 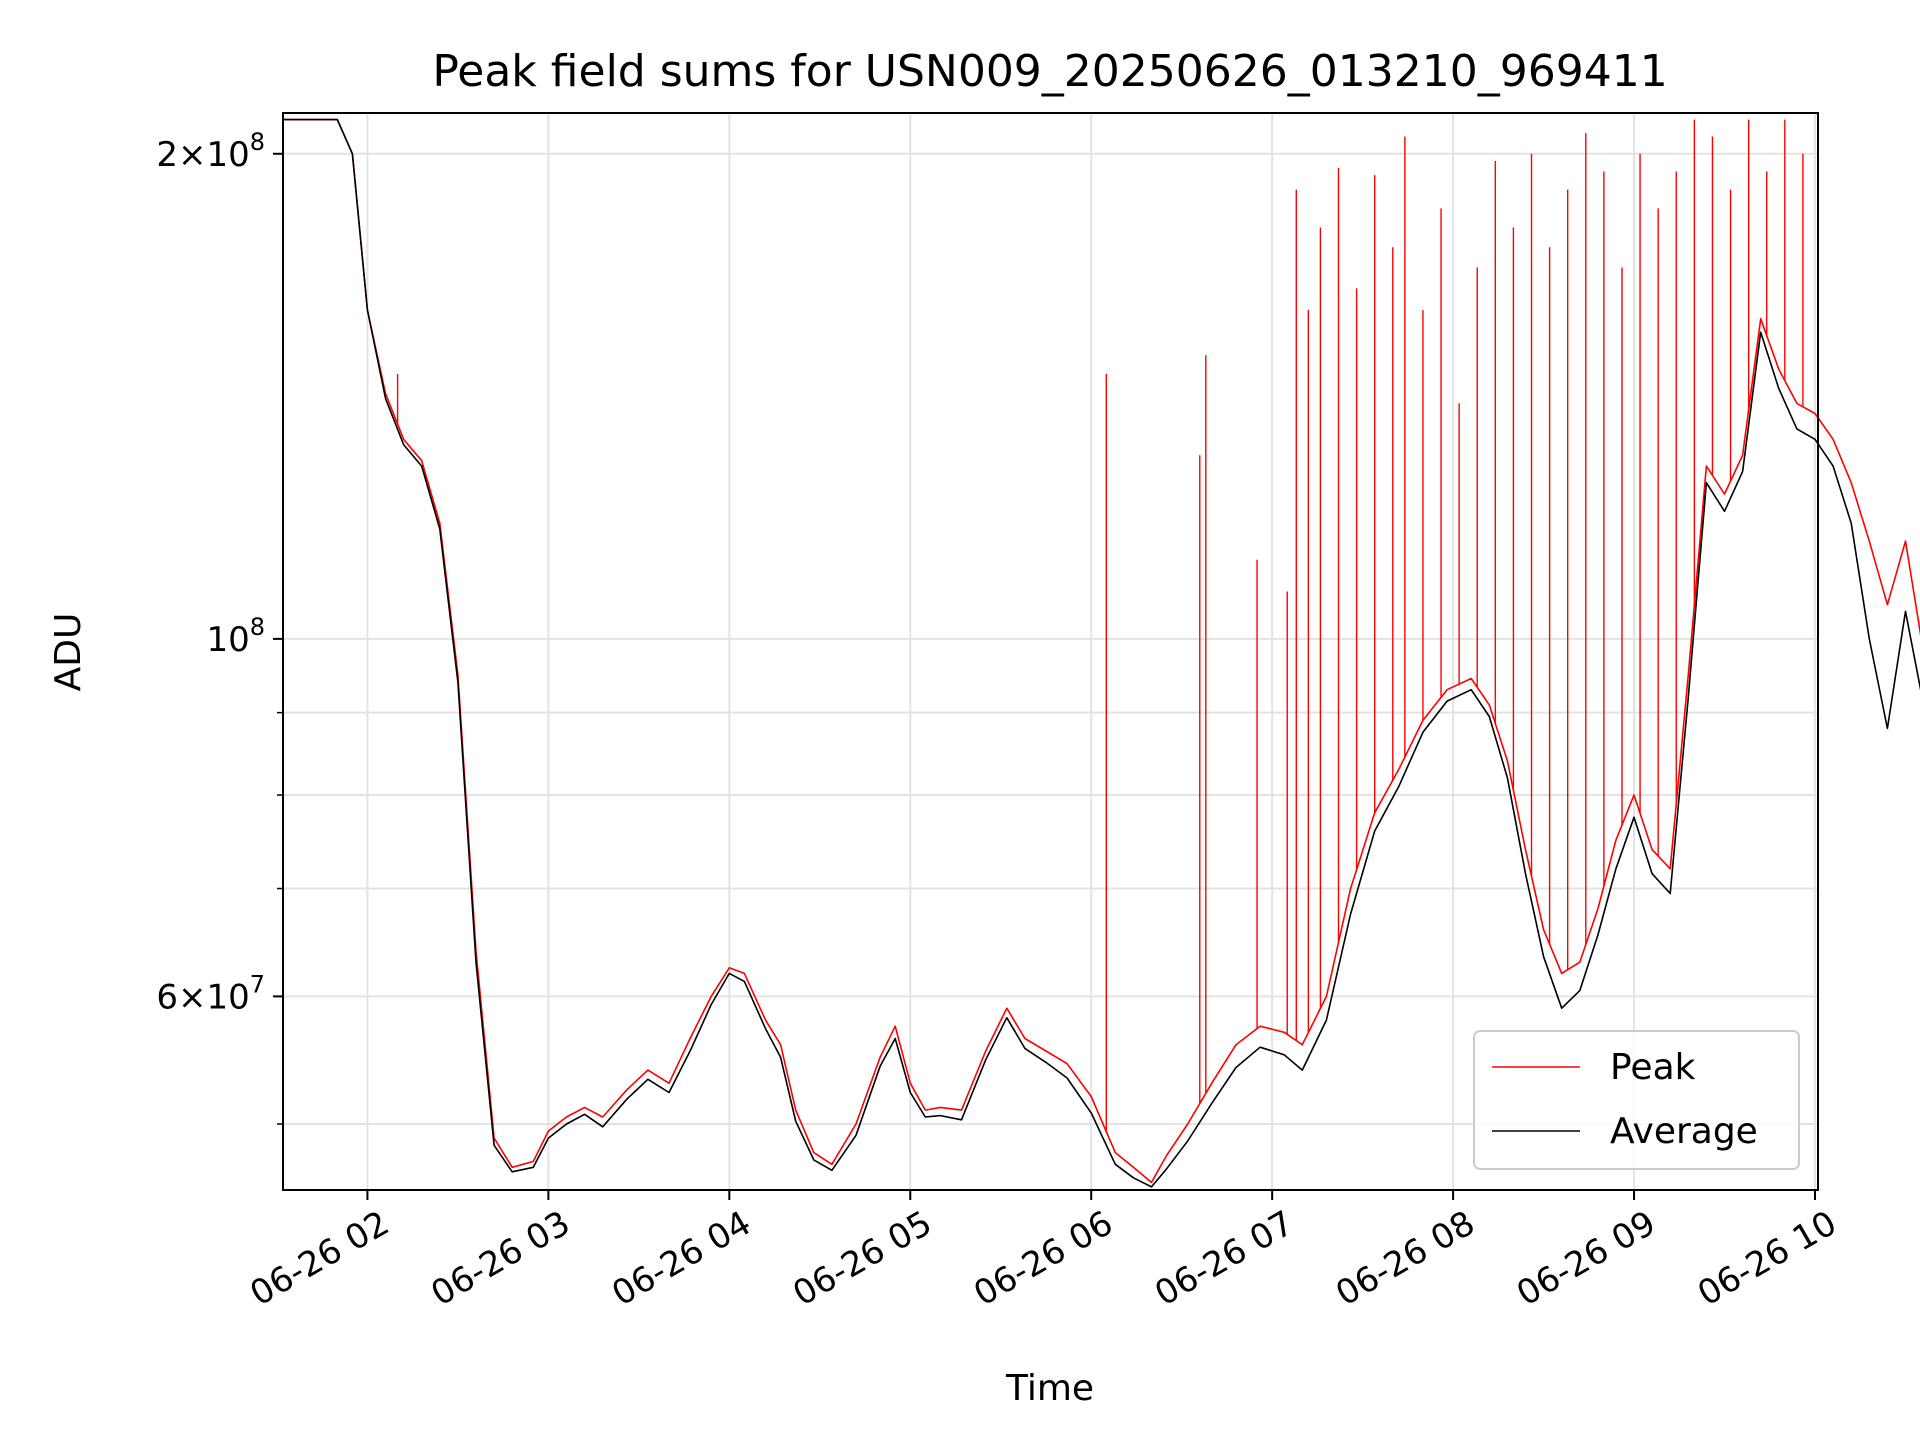 I want to click on x-axis-label: Time, so click(x=1049, y=1388).